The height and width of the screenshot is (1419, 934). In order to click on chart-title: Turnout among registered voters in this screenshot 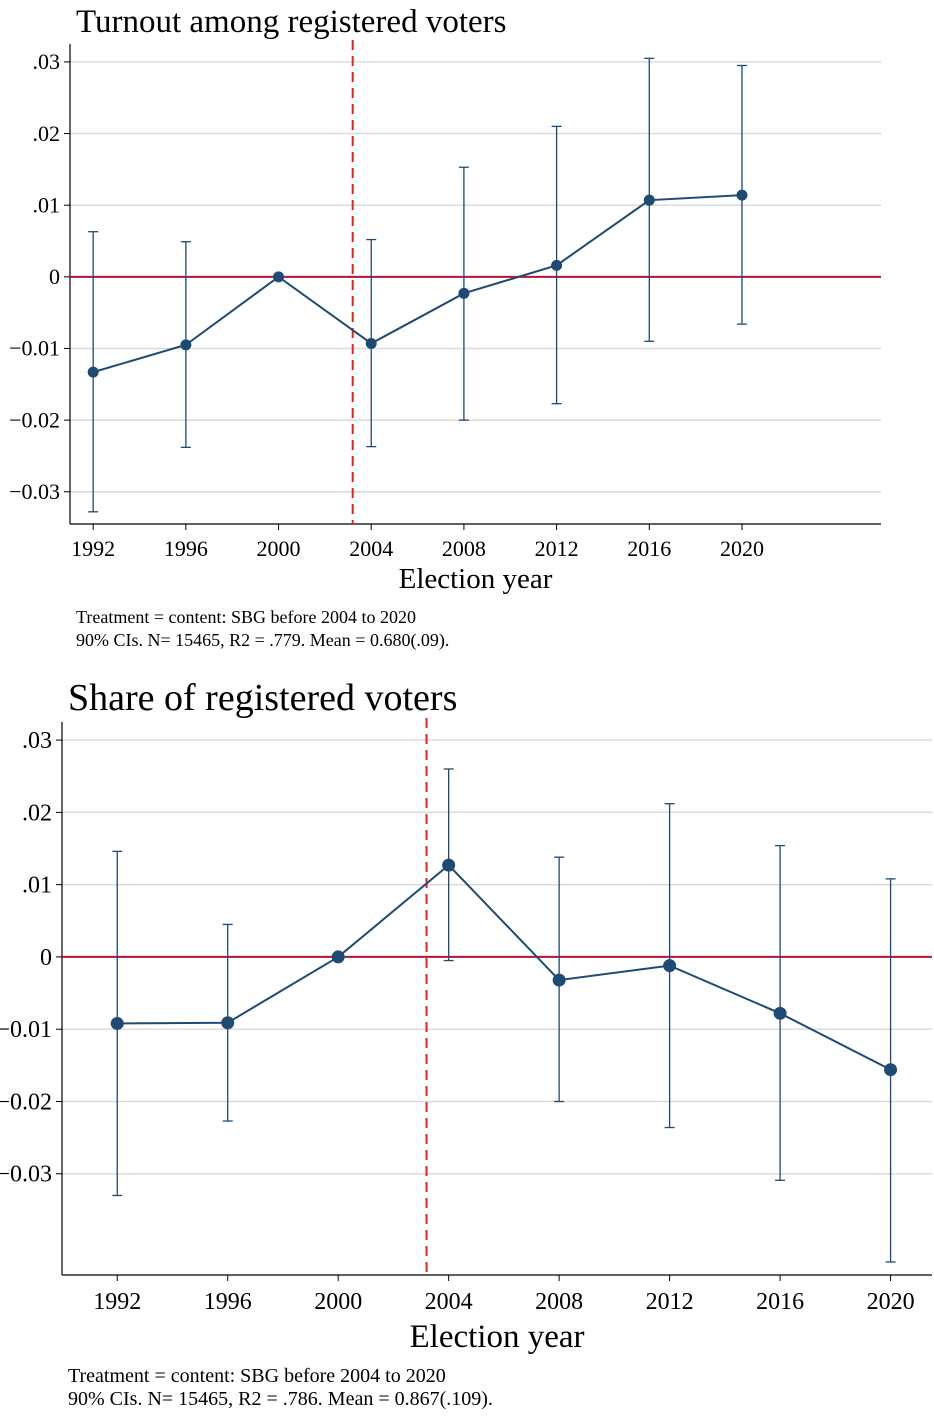, I will do `click(291, 22)`.